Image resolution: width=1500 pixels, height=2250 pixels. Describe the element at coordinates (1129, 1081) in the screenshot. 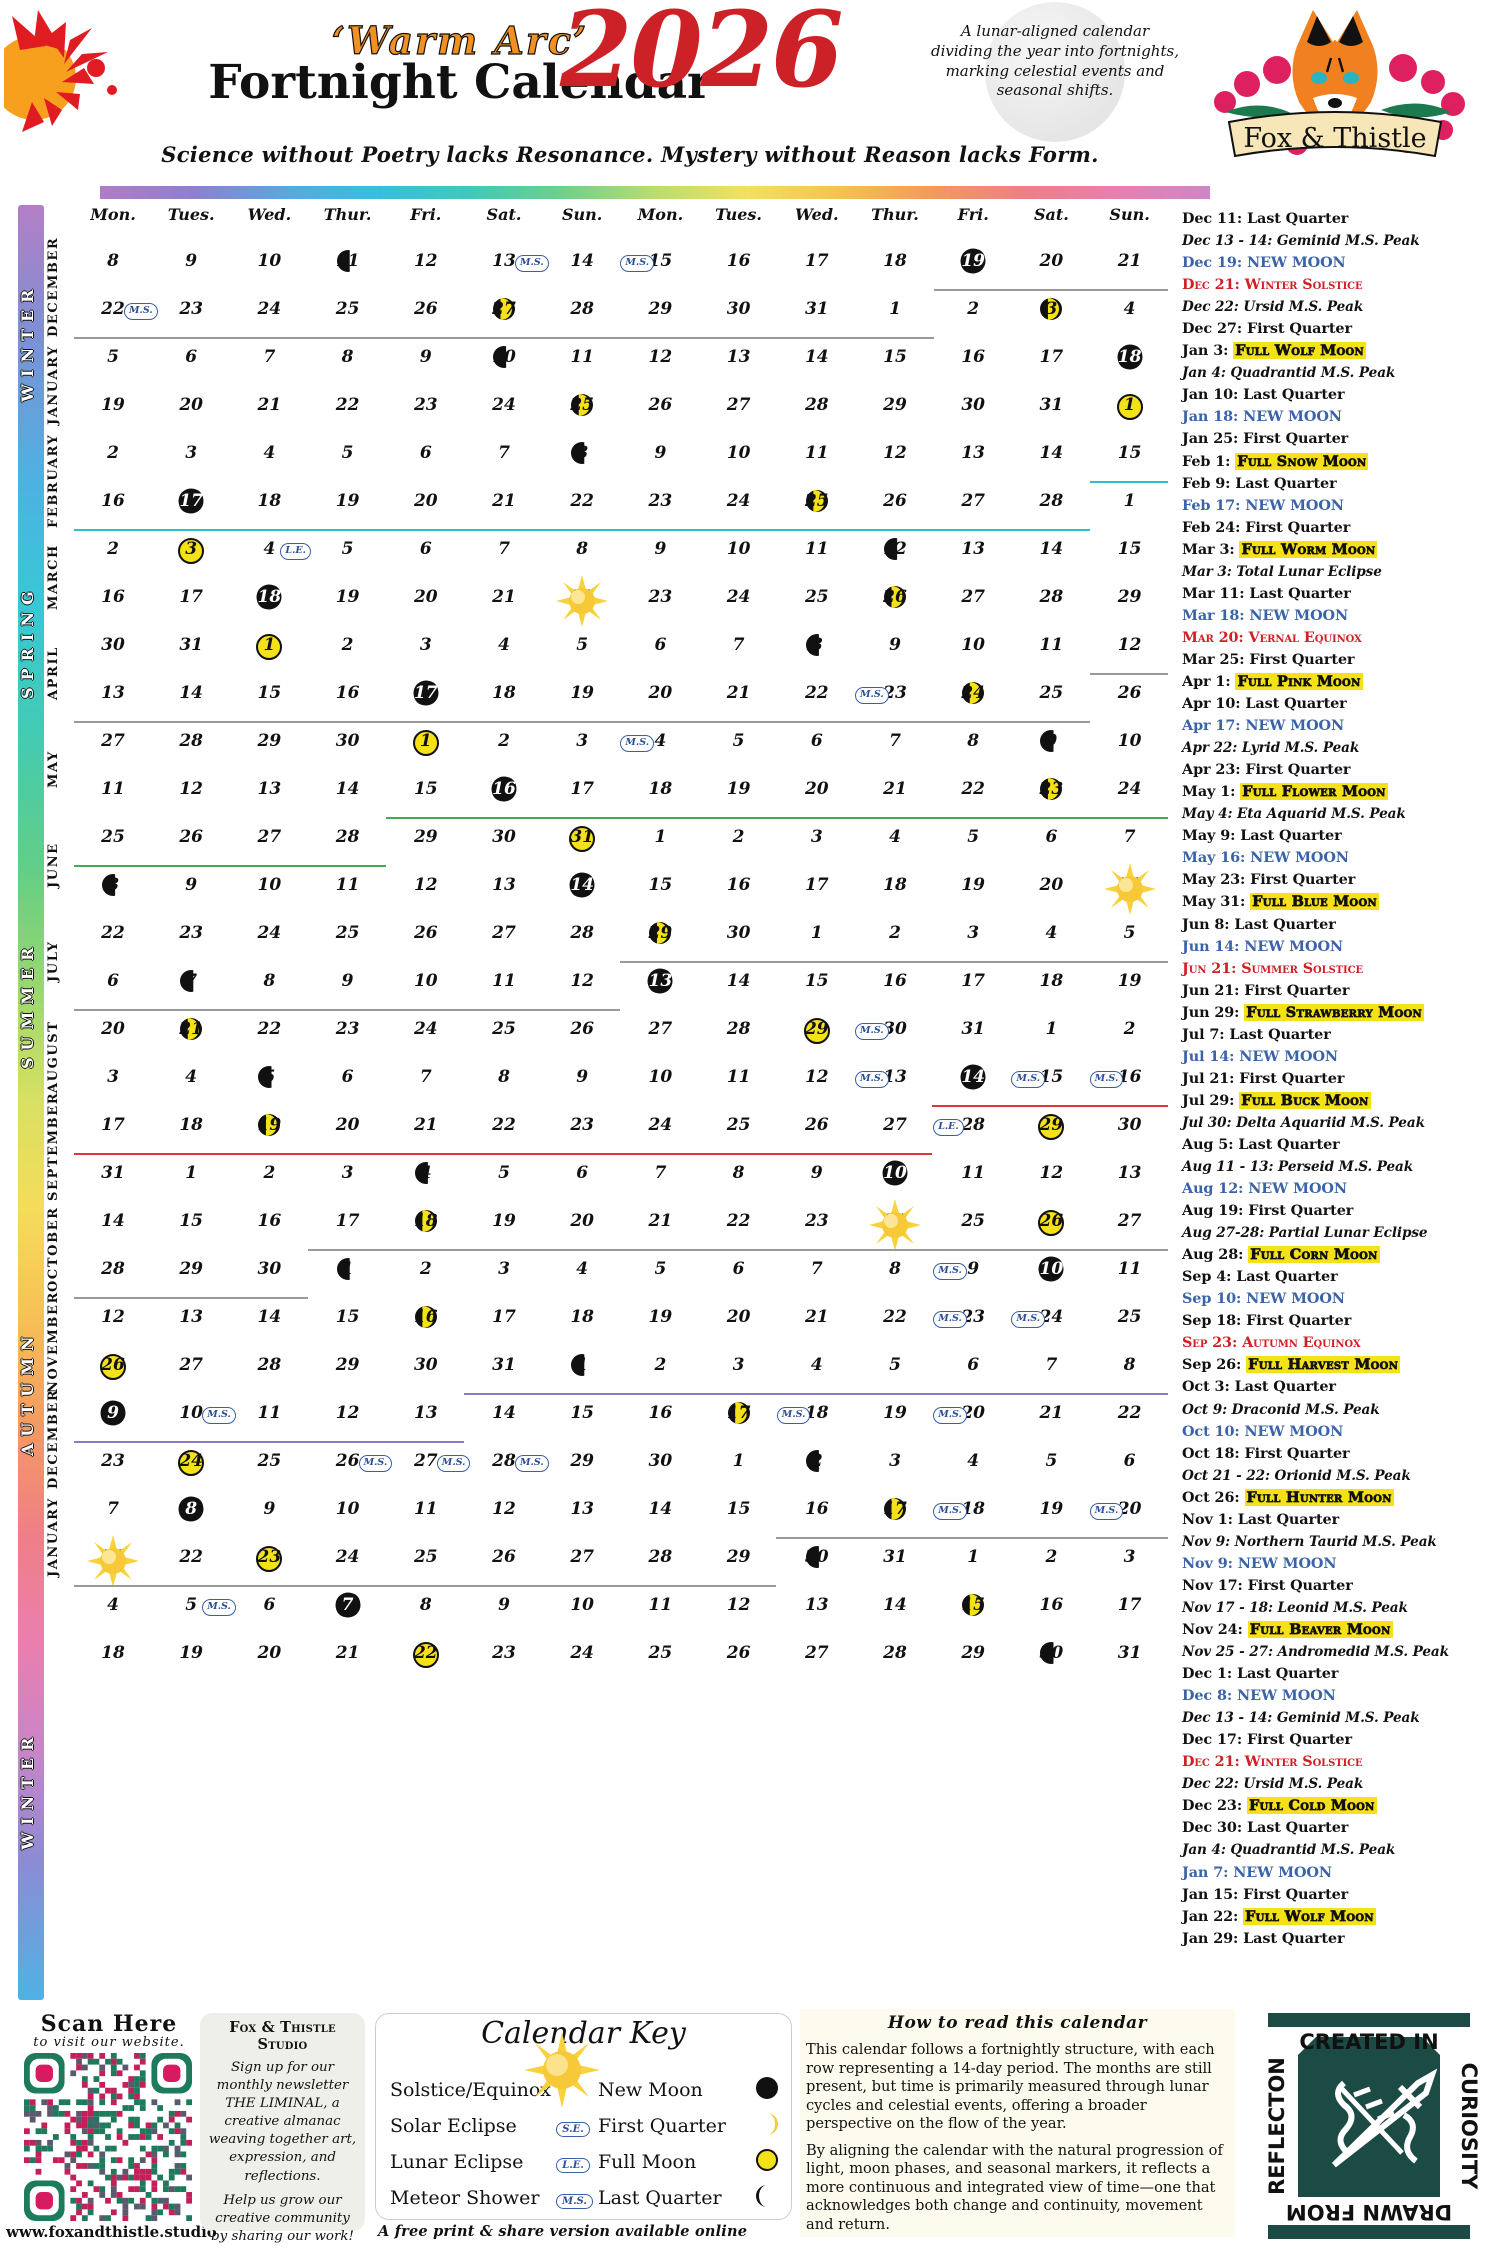

I see `day-cell: 16 M.S.` at that location.